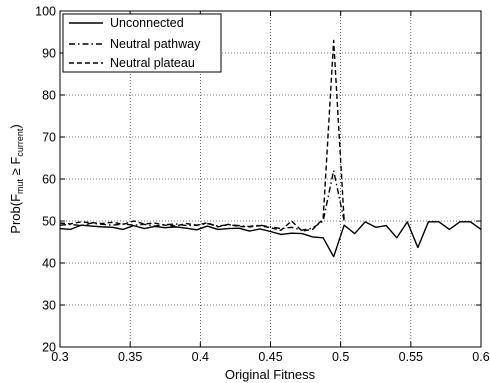 The height and width of the screenshot is (383, 490). What do you see at coordinates (59, 357) in the screenshot?
I see `x-tick-label: 0.3` at bounding box center [59, 357].